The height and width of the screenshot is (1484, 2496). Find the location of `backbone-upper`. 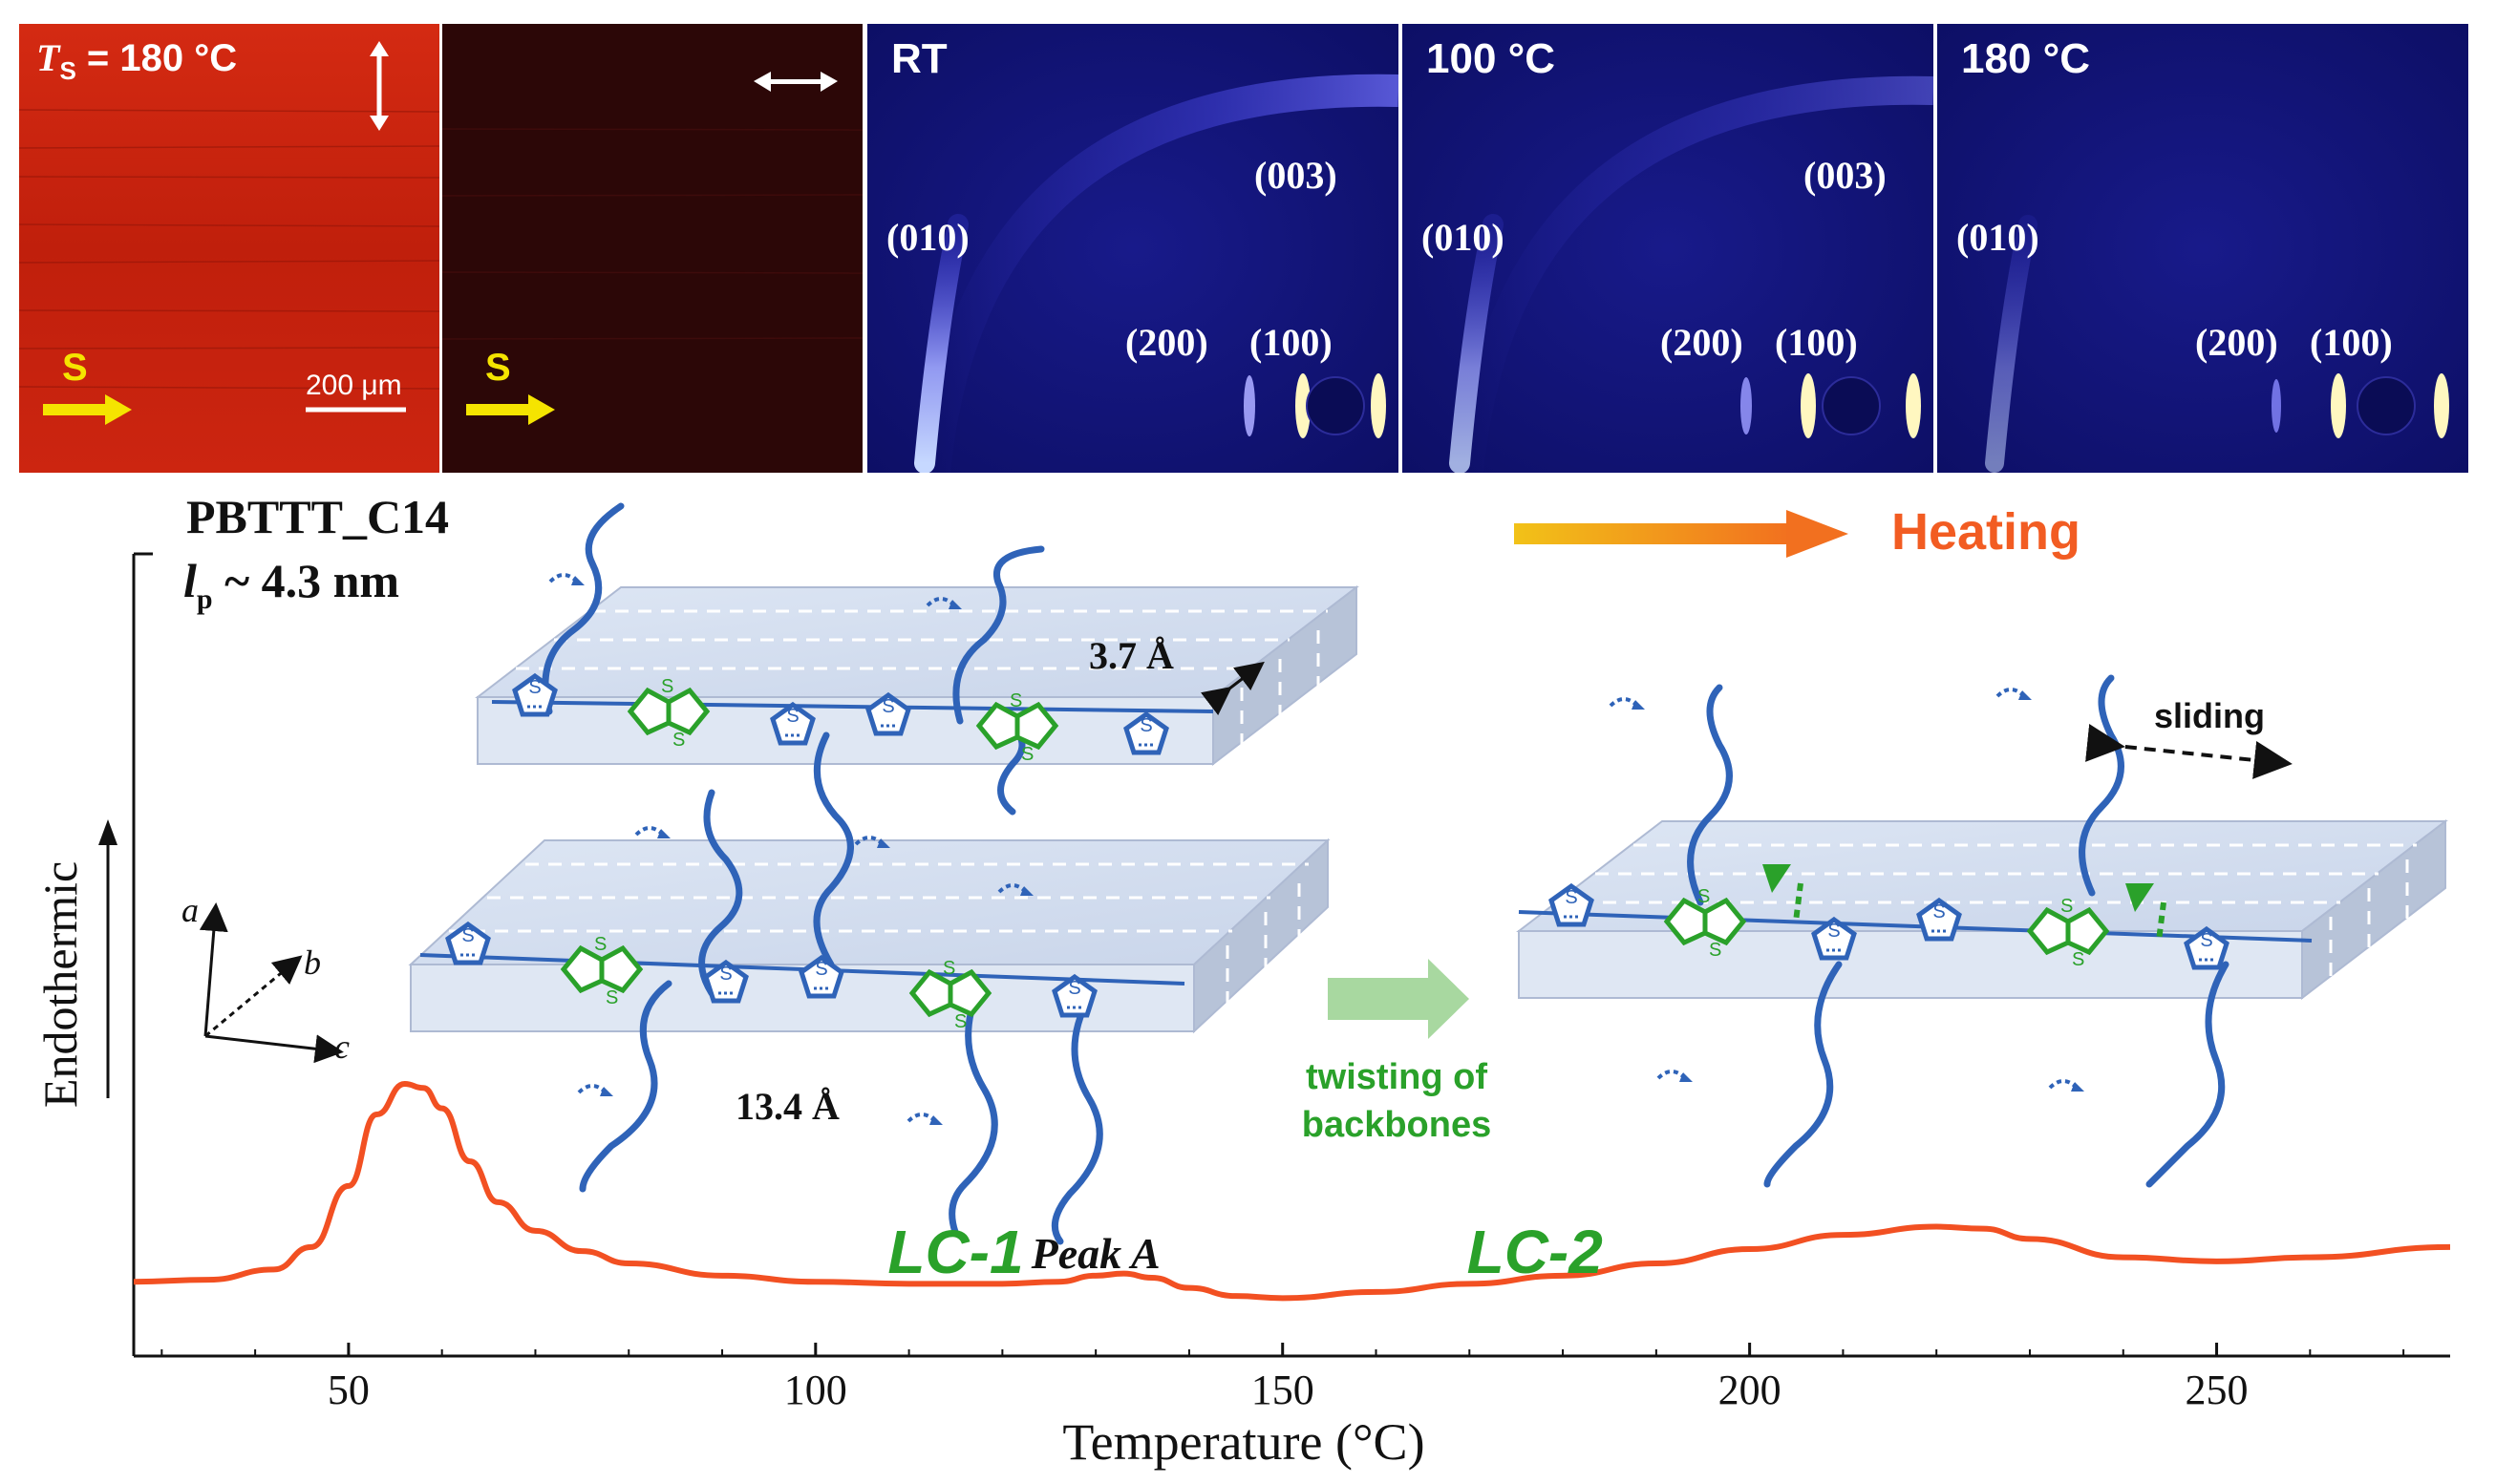

backbone-upper is located at coordinates (852, 720).